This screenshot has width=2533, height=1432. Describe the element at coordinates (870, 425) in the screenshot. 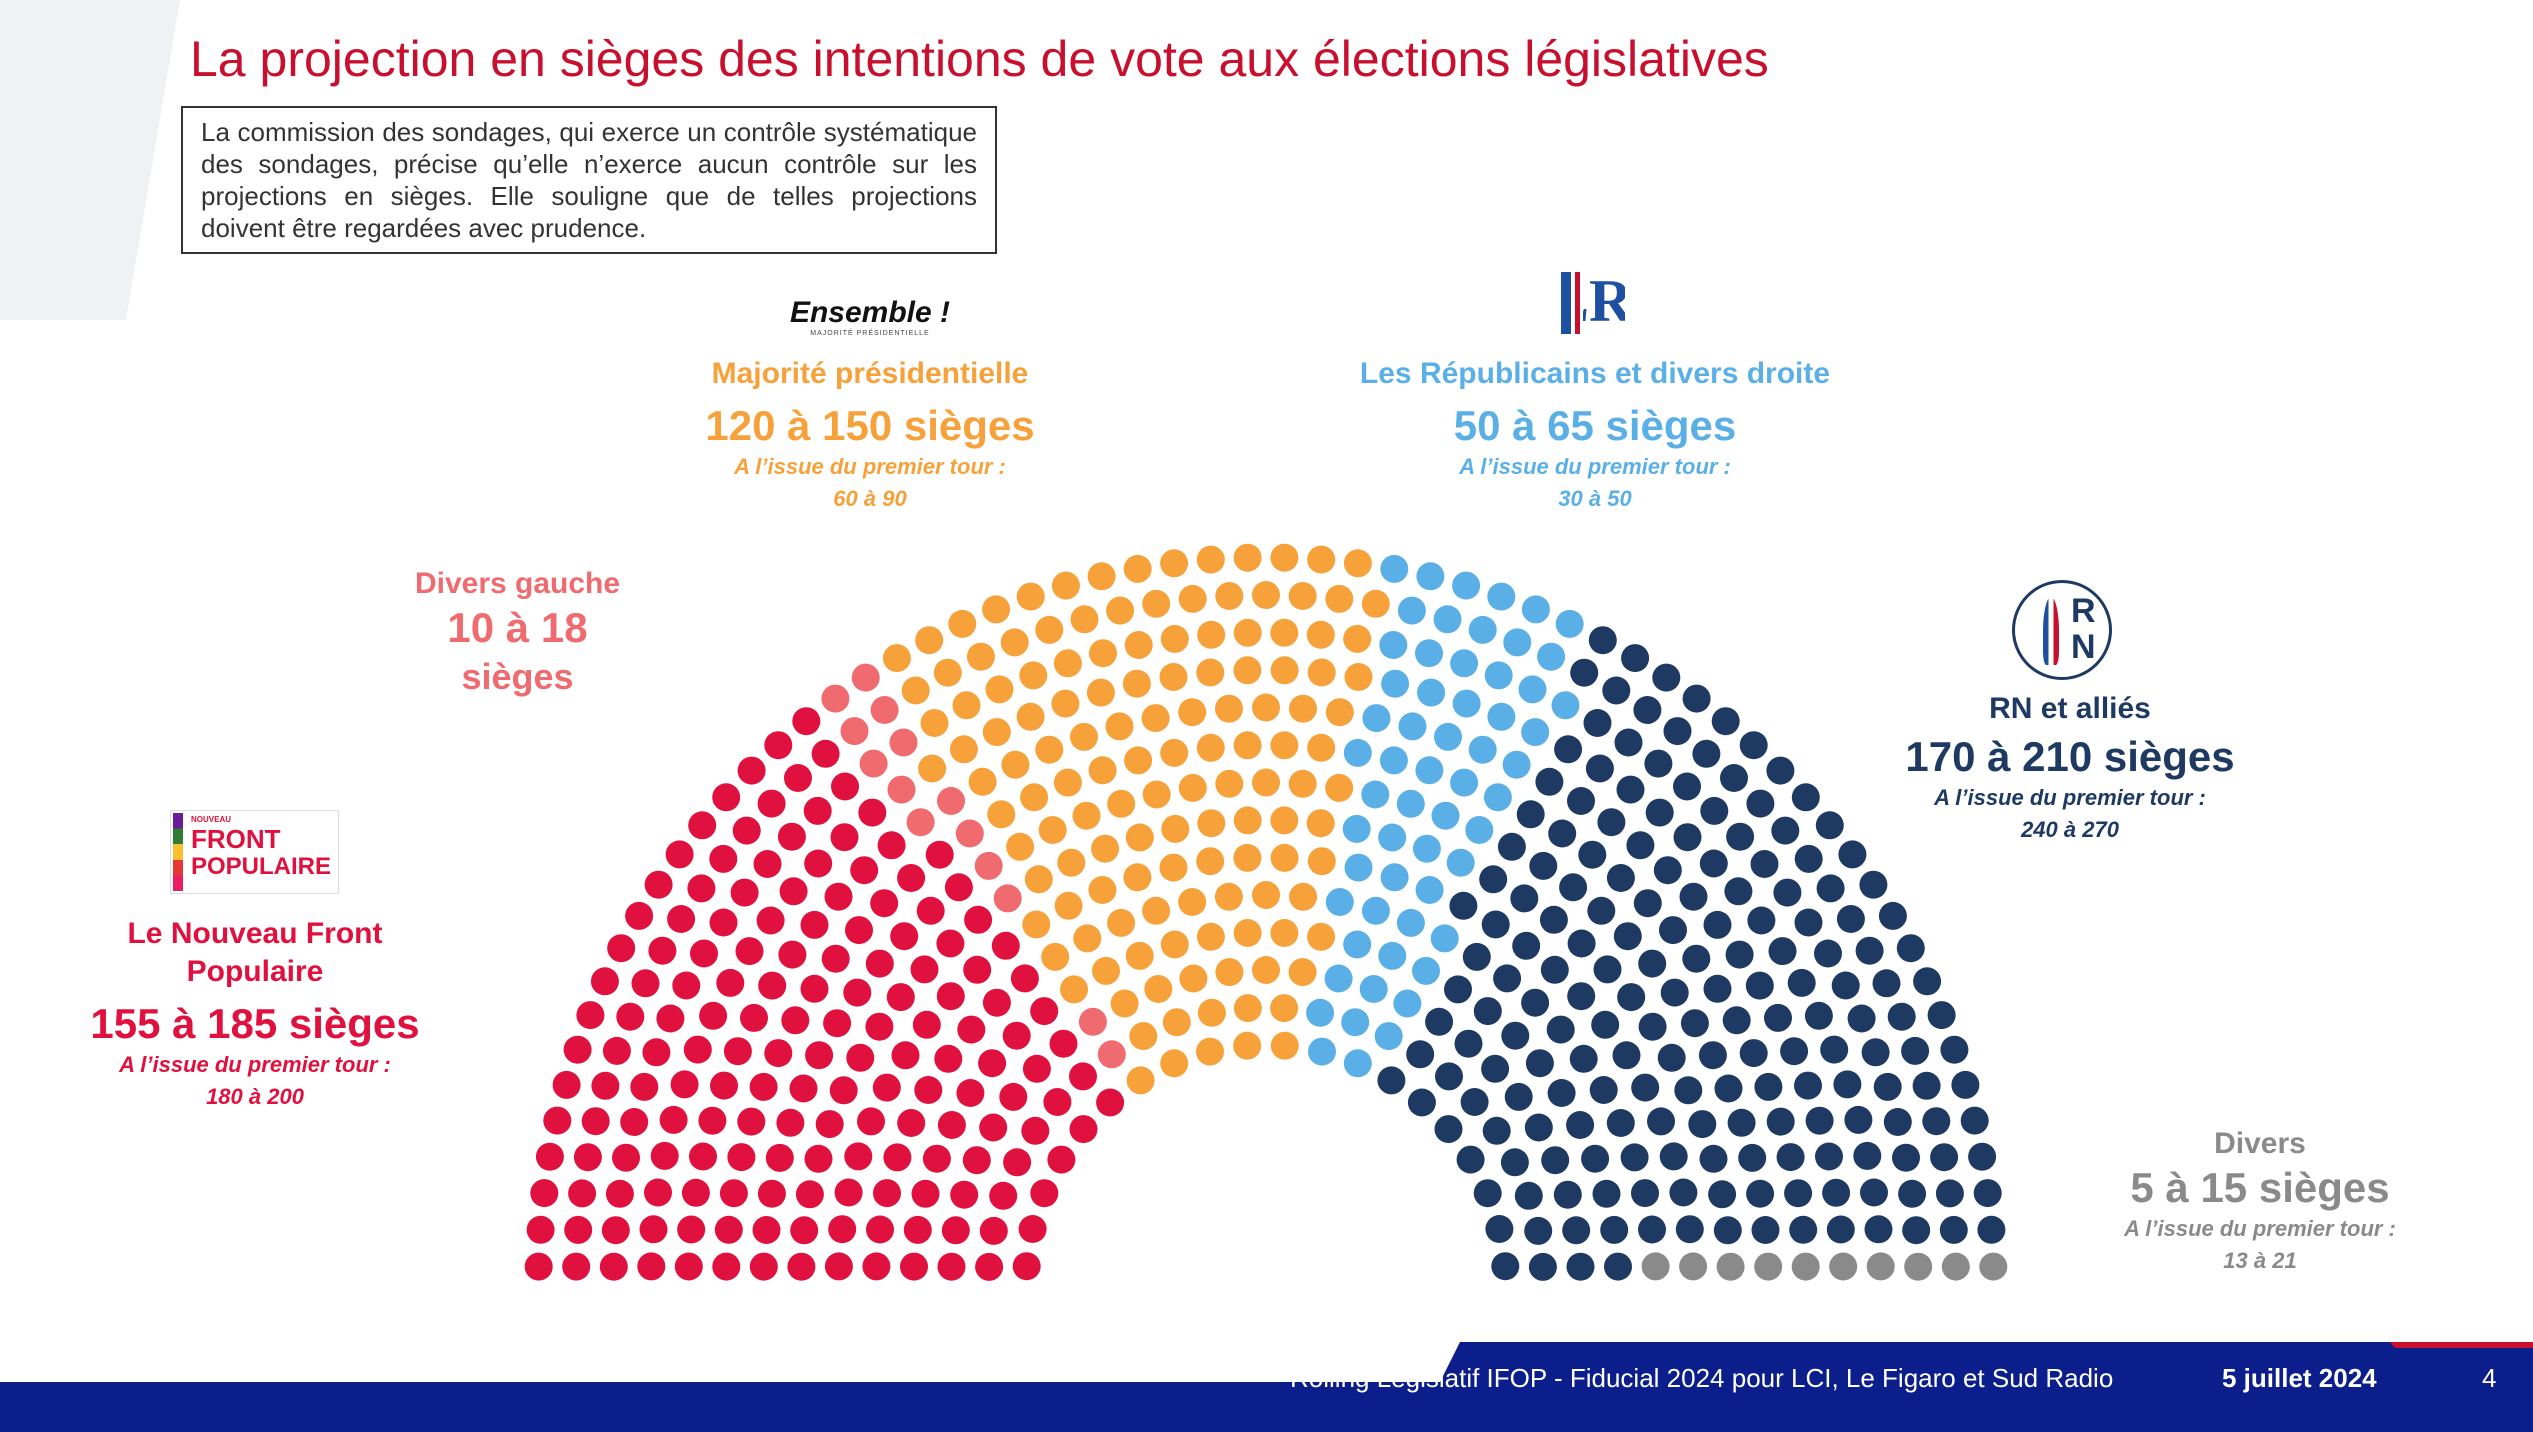

I see `ens-seats: 120 à 150 sièges` at that location.